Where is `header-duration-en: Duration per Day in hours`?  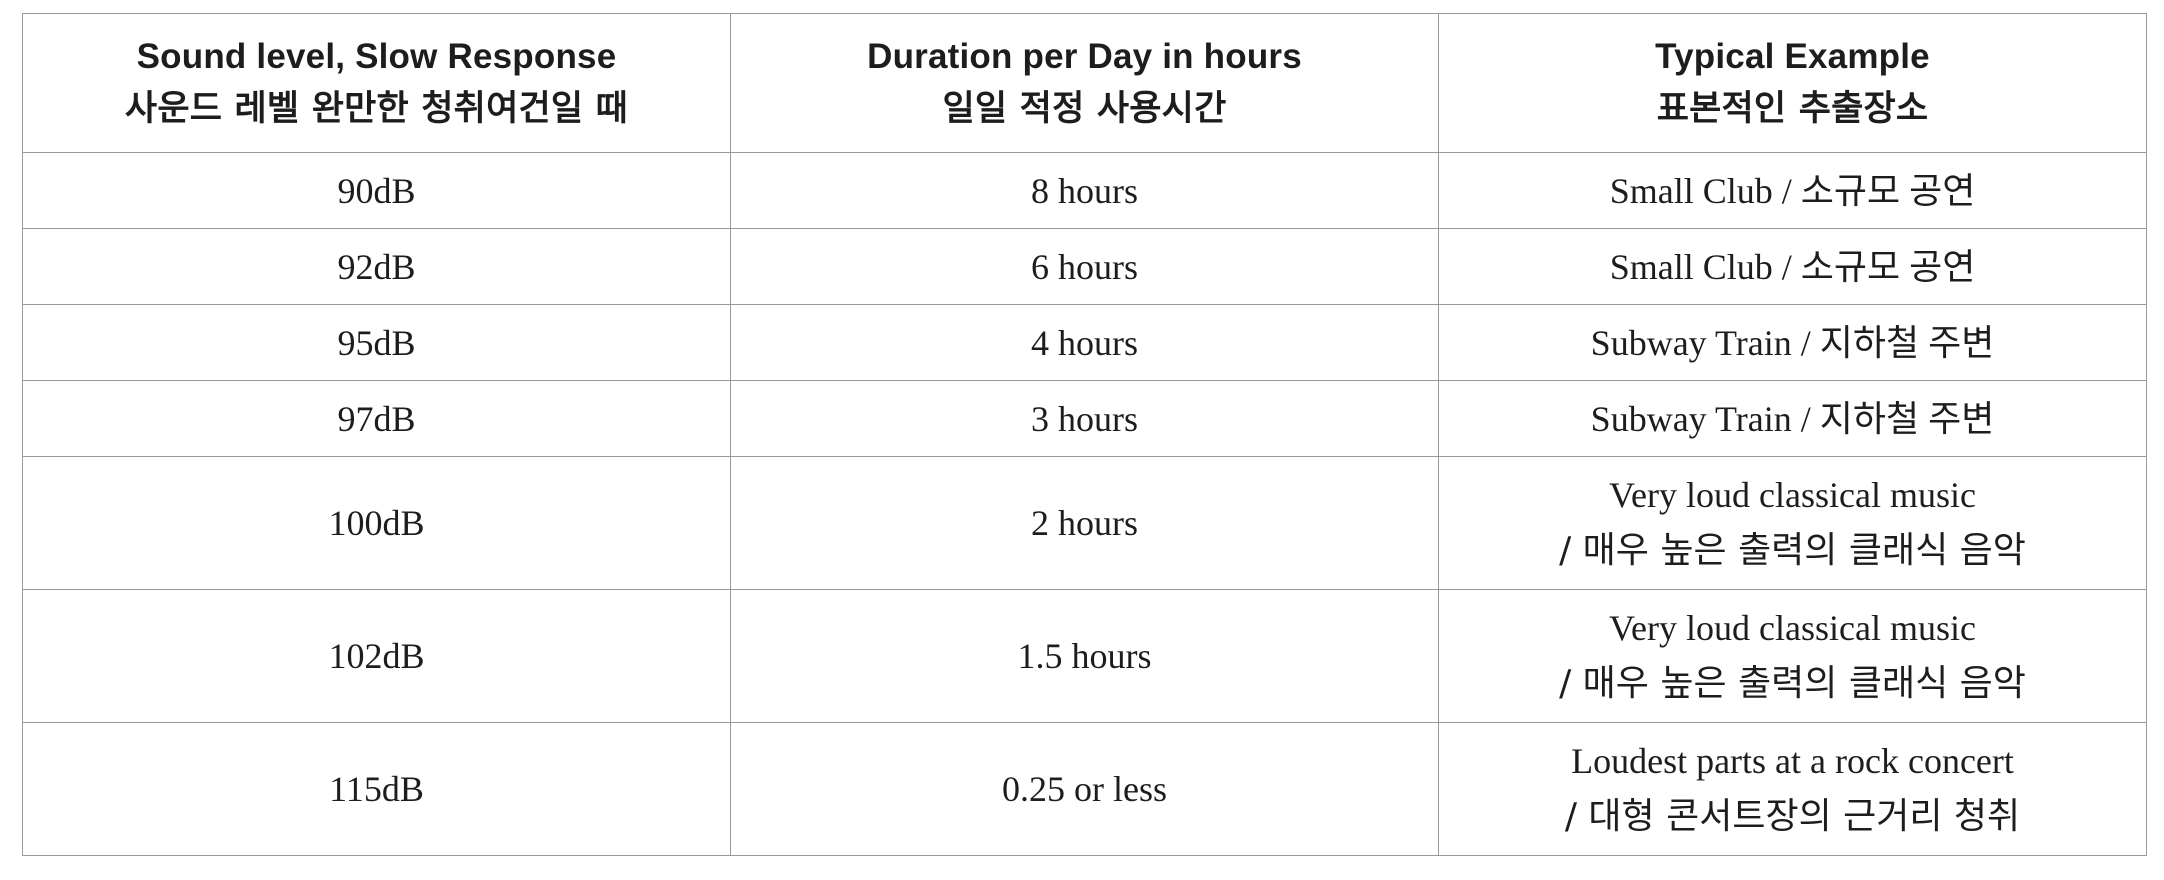 header-duration-en: Duration per Day in hours is located at coordinates (1084, 56).